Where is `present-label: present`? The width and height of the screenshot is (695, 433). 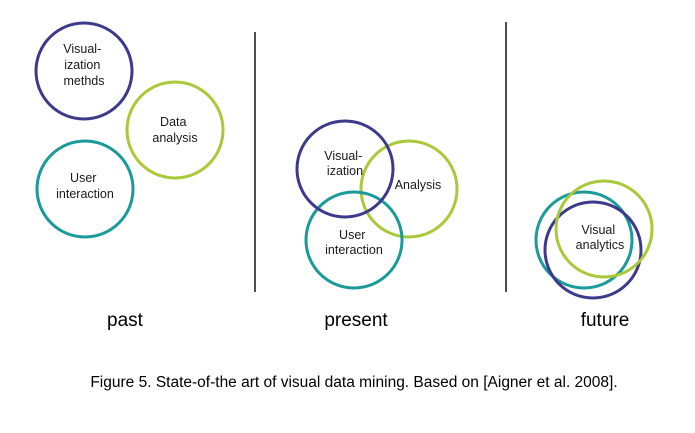 present-label: present is located at coordinates (356, 320).